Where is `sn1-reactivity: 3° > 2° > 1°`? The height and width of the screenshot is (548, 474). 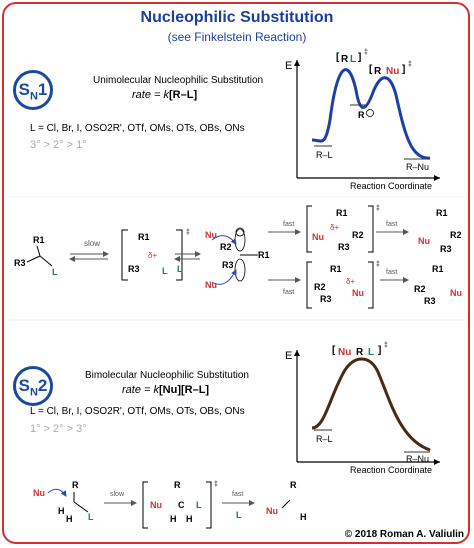 sn1-reactivity: 3° > 2° > 1° is located at coordinates (58, 145).